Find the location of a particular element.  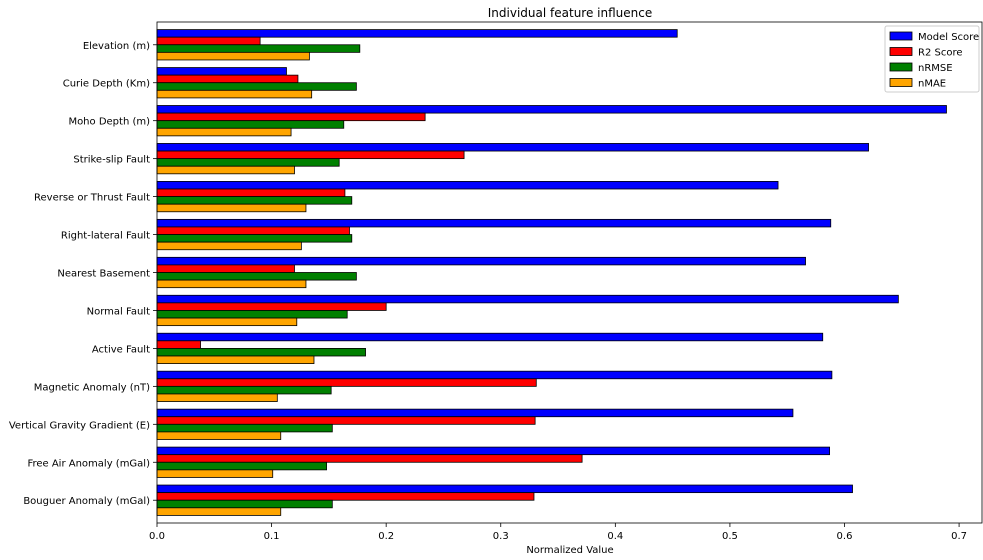

y-tick-label: Magnetic Anomaly (nT) is located at coordinates (92, 387).